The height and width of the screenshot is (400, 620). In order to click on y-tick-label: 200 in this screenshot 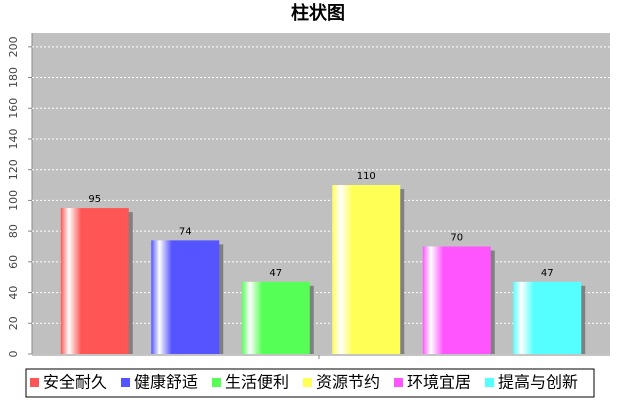, I will do `click(13, 46)`.